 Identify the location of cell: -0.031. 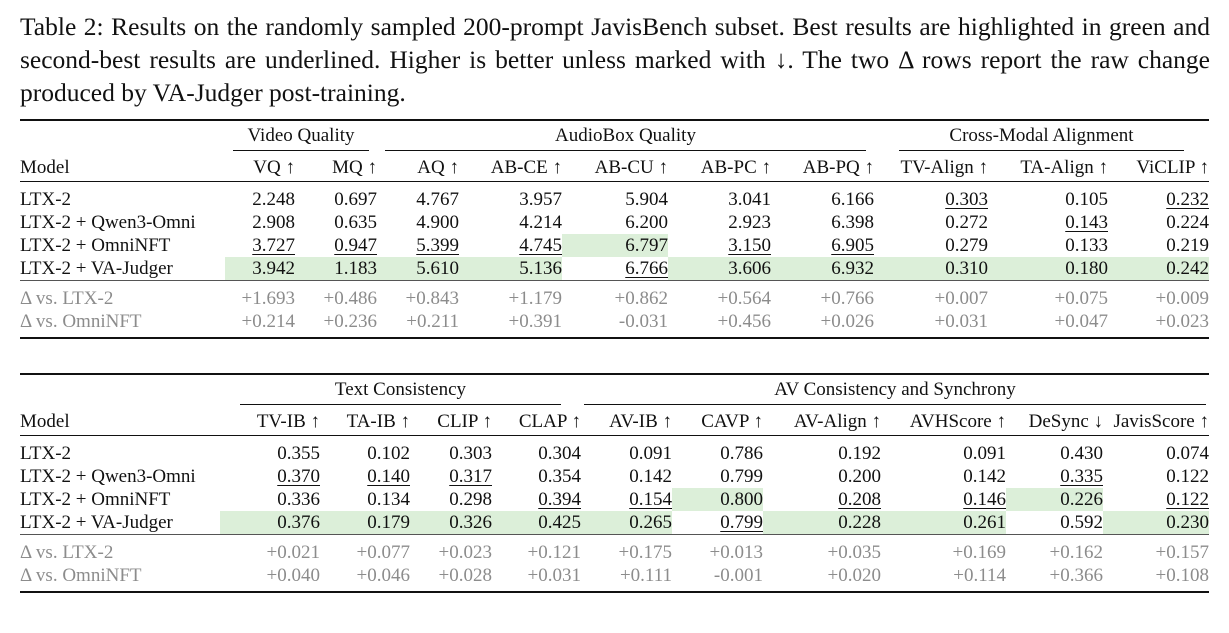
(615, 324).